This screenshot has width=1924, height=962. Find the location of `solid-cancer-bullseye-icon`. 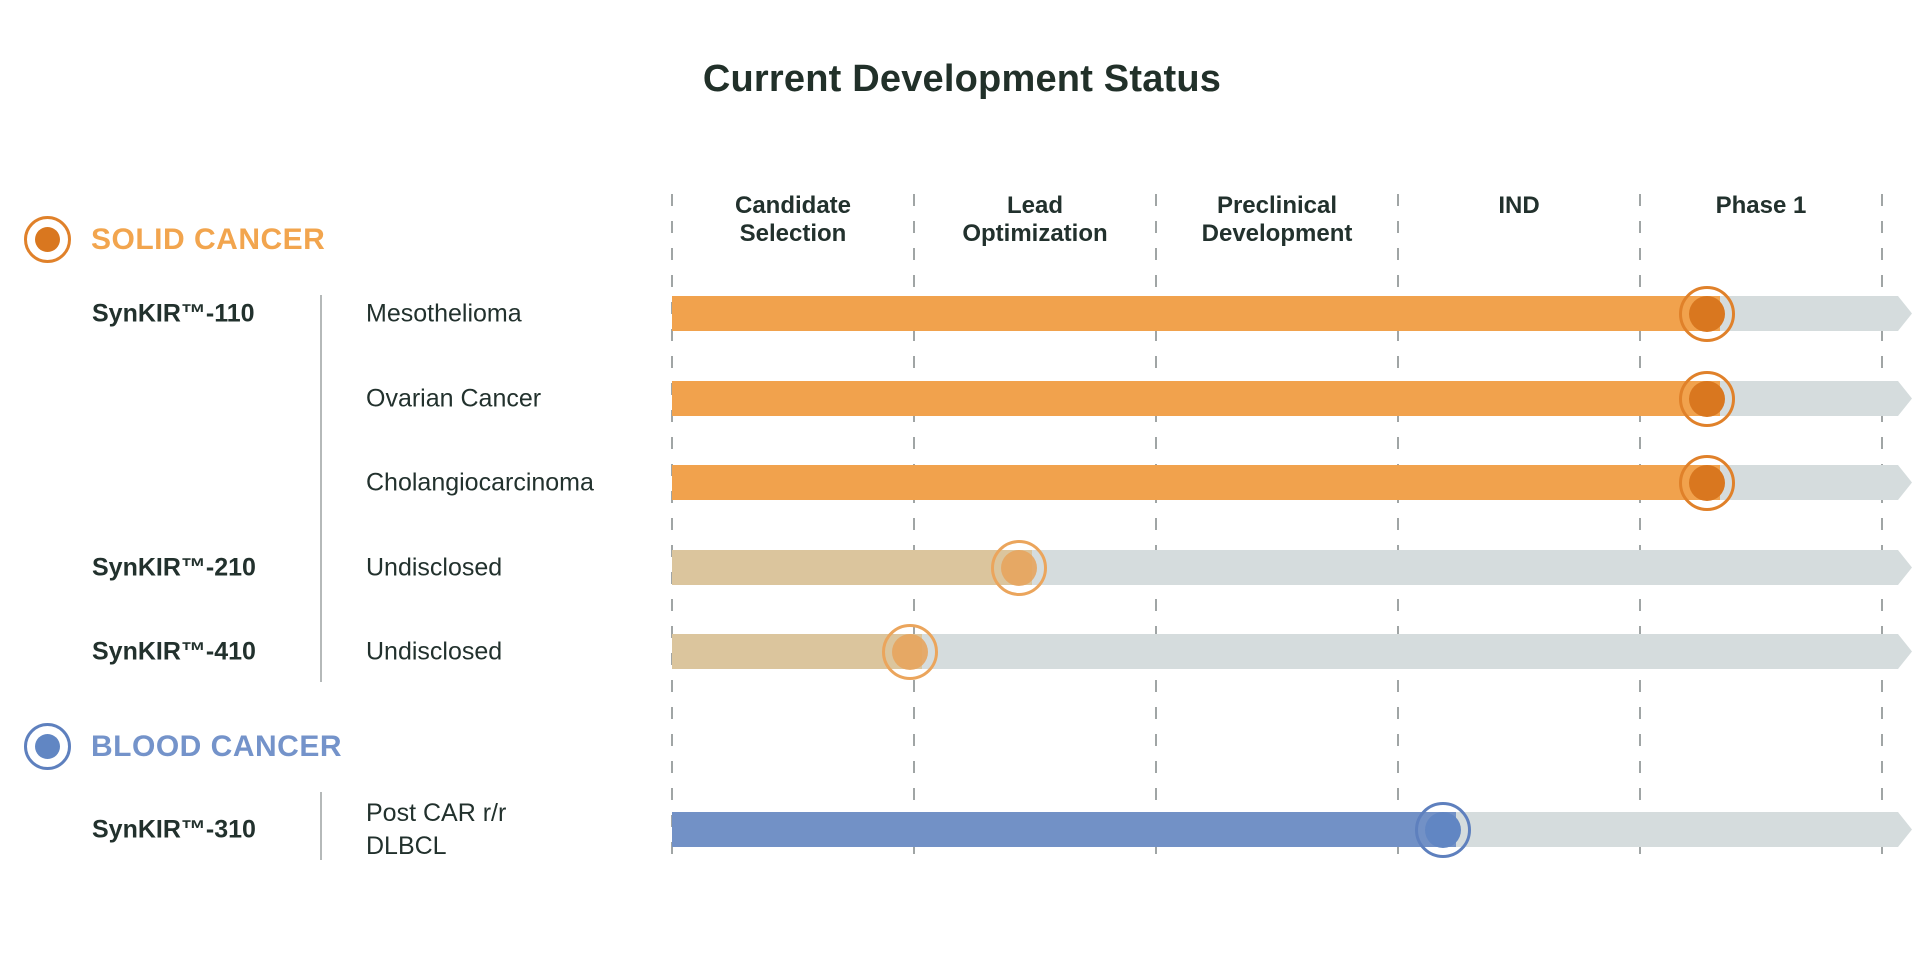

solid-cancer-bullseye-icon is located at coordinates (47, 239).